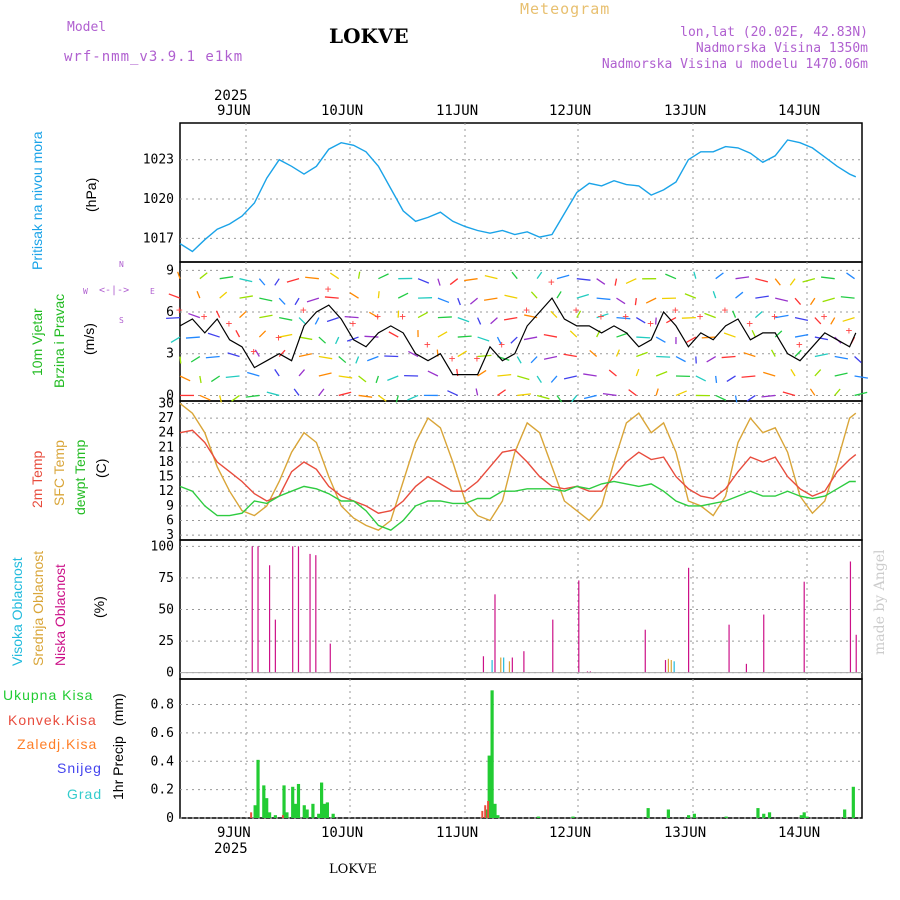 Image resolution: width=900 pixels, height=900 pixels. What do you see at coordinates (774, 32) in the screenshot?
I see `lonlat-label: lon,lat (20.02E, 42.83N)` at bounding box center [774, 32].